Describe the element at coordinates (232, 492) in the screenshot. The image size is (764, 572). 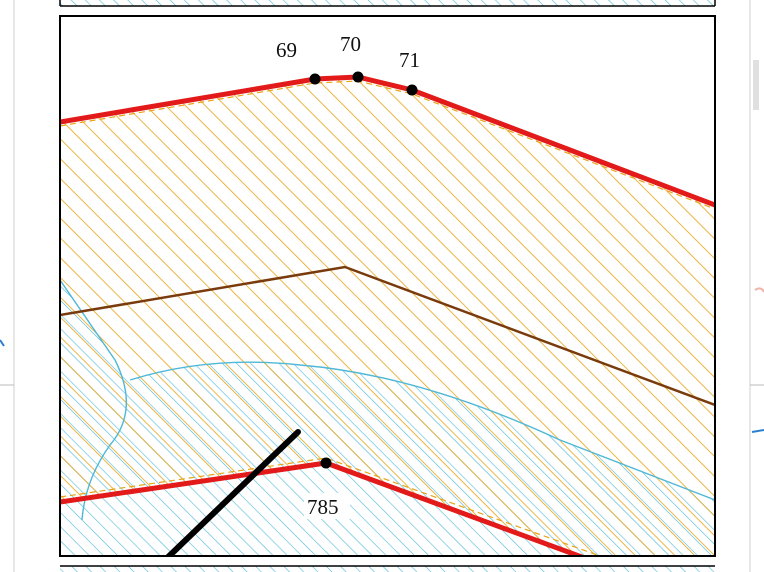
I see `black-road-line` at that location.